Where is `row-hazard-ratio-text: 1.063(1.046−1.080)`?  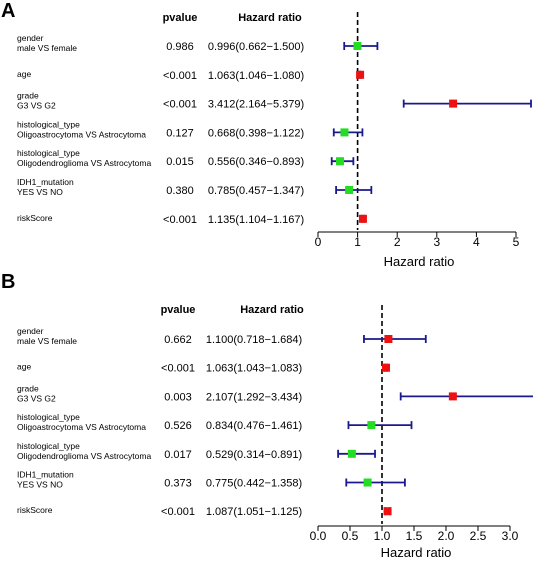
row-hazard-ratio-text: 1.063(1.046−1.080) is located at coordinates (256, 76).